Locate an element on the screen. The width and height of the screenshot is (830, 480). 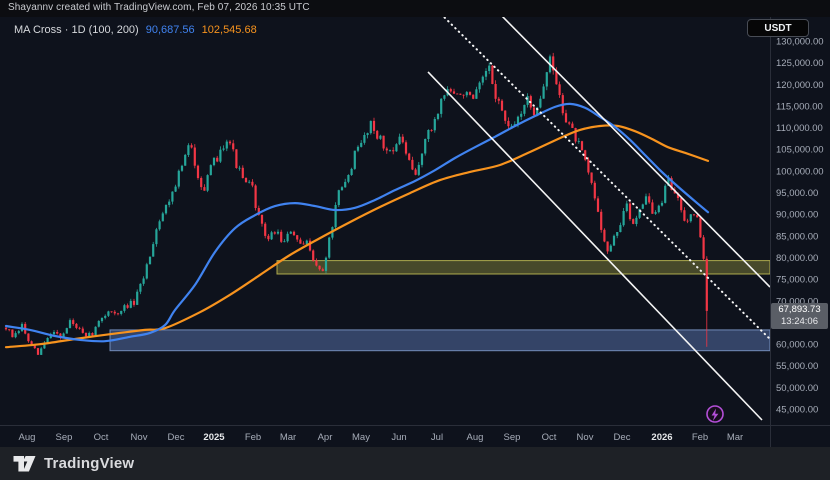
lightning-marker is located at coordinates (715, 414).